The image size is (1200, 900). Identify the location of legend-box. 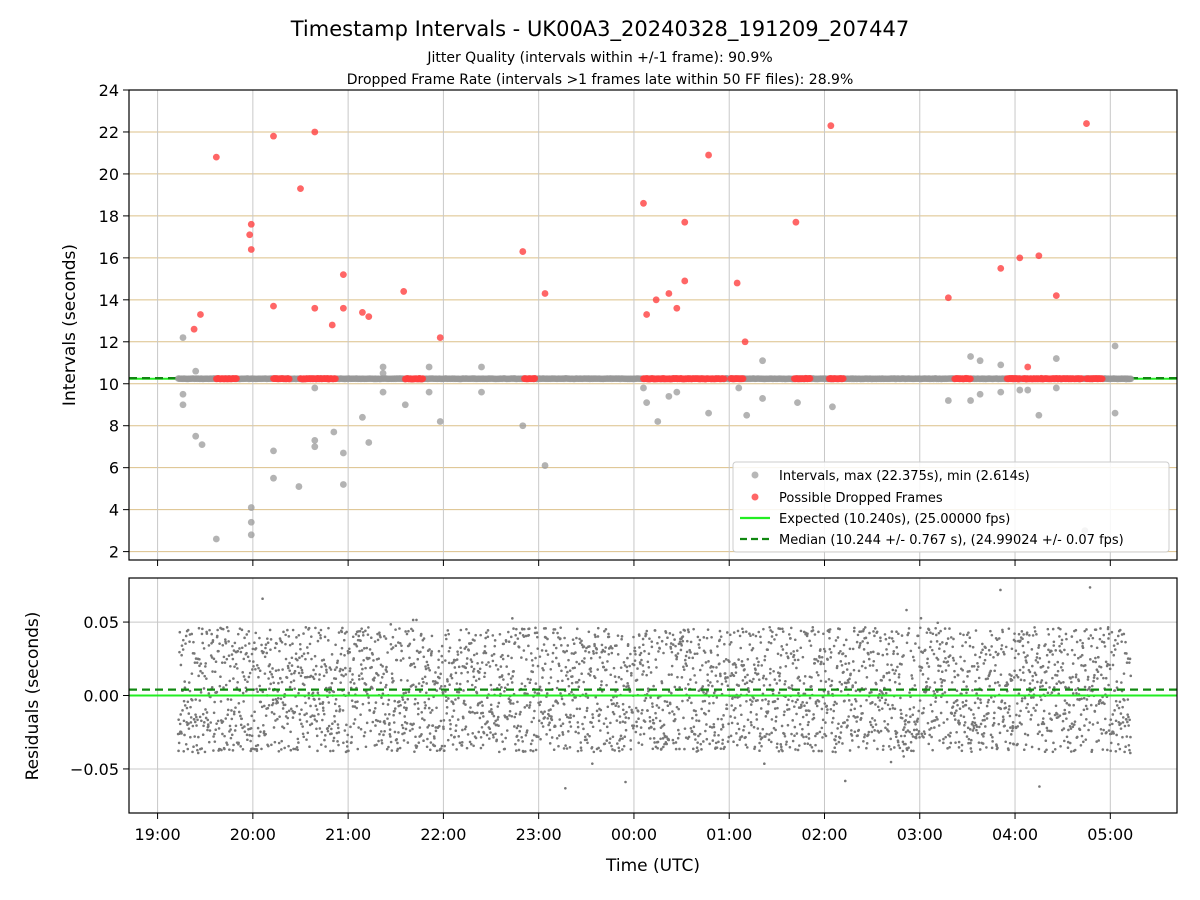
(951, 507).